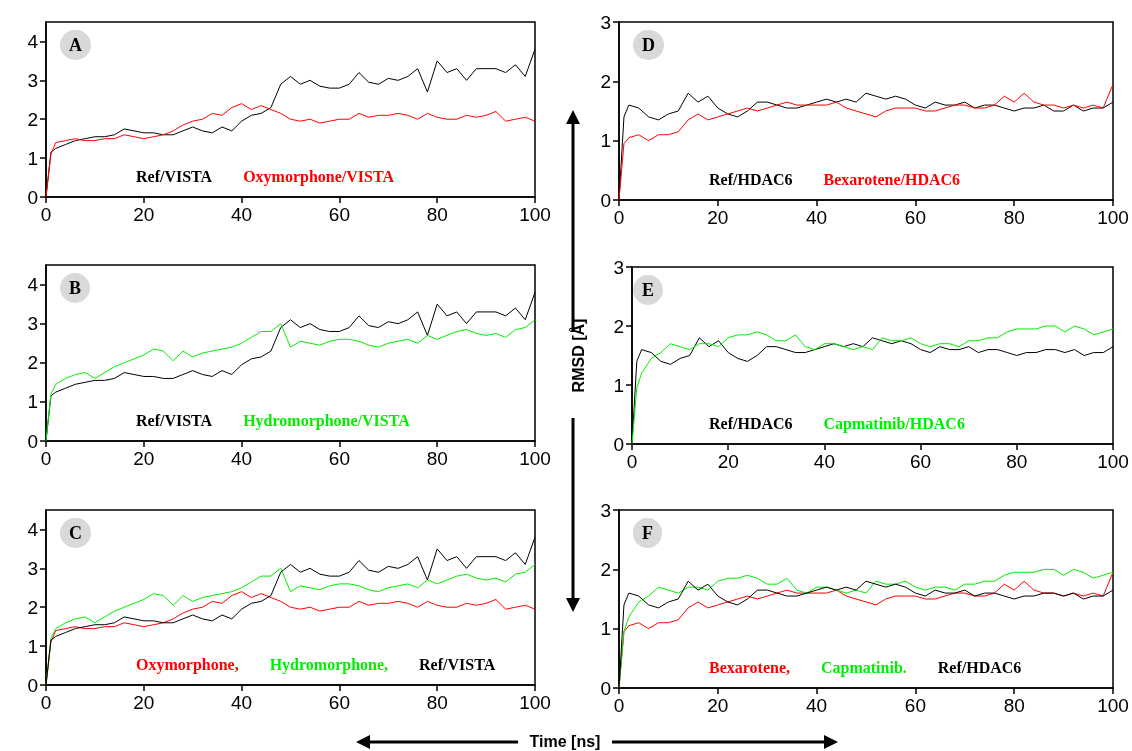 Image resolution: width=1132 pixels, height=751 pixels. I want to click on text: Hydromorphone/VISTA, so click(327, 420).